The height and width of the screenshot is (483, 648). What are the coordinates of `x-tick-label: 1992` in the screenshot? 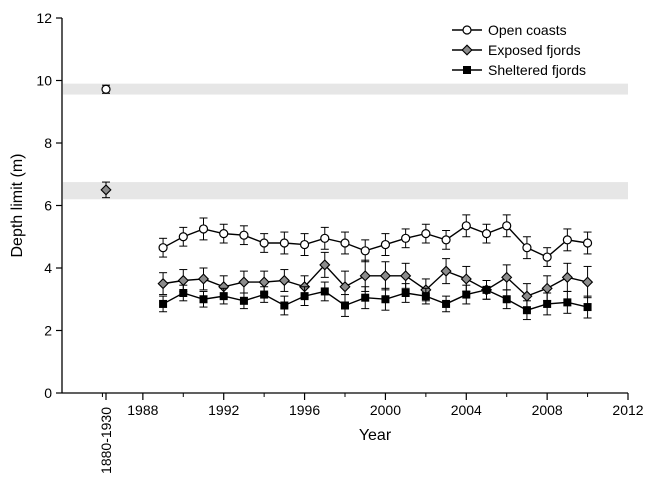 It's located at (223, 410).